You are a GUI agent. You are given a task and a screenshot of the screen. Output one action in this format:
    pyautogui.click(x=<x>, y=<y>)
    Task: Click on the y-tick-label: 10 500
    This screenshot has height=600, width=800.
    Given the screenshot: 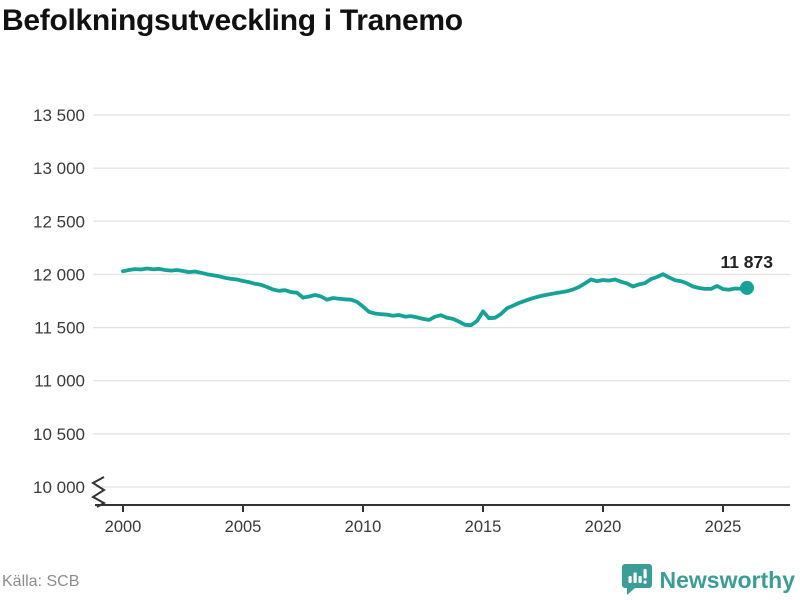 What is the action you would take?
    pyautogui.click(x=59, y=434)
    